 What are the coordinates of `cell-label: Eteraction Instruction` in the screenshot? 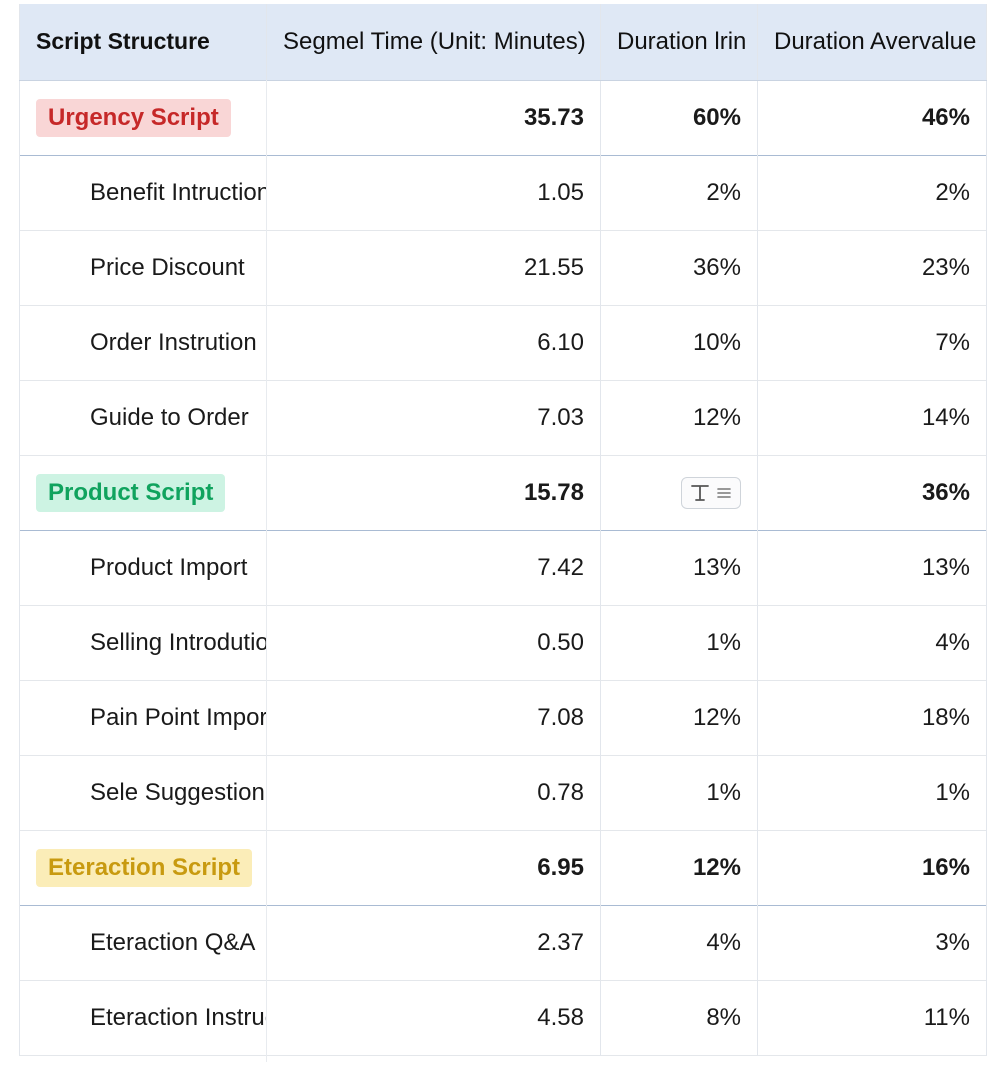 It's located at (143, 1017).